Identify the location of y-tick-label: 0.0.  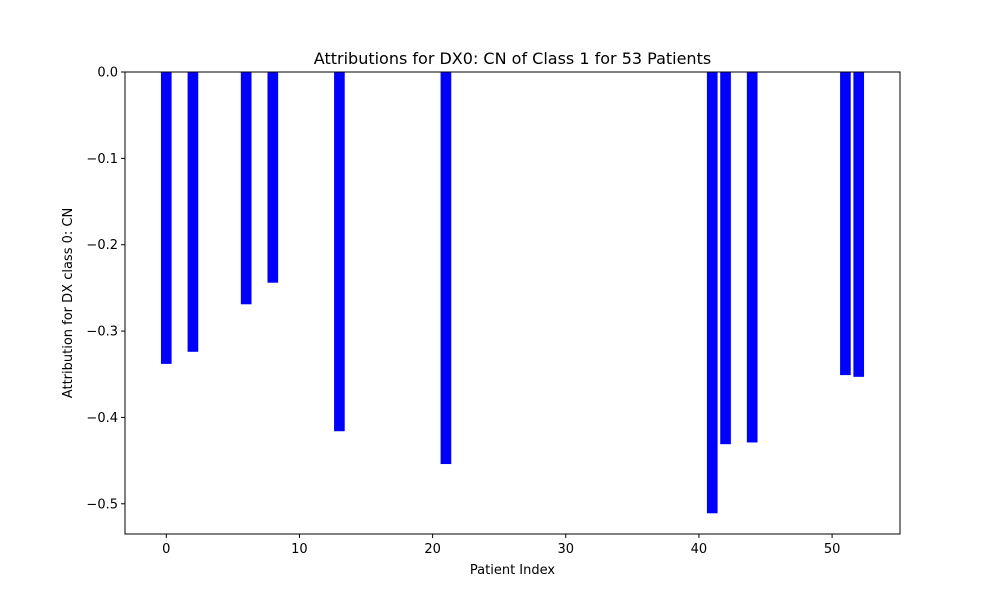
(107, 73).